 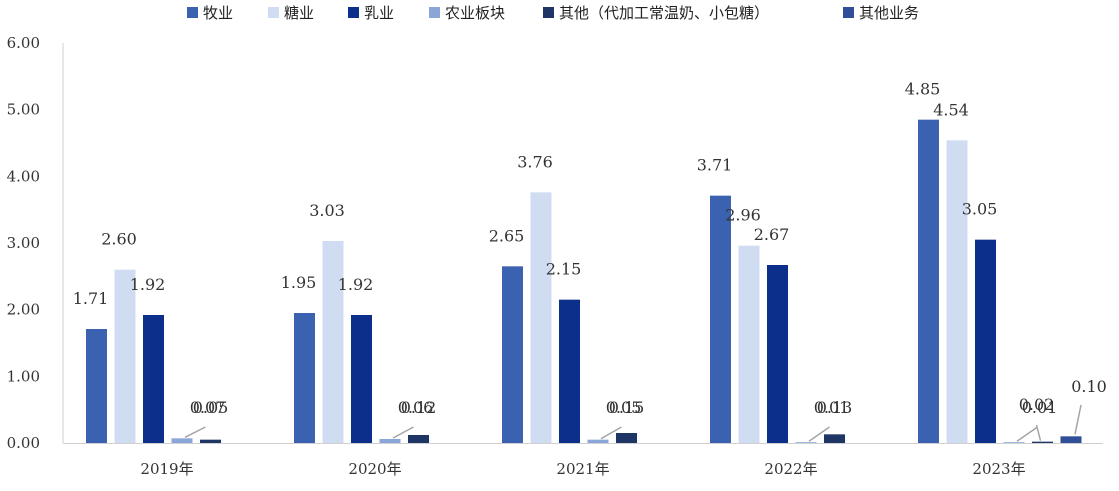 I want to click on data-label: 3.03, so click(x=327, y=210).